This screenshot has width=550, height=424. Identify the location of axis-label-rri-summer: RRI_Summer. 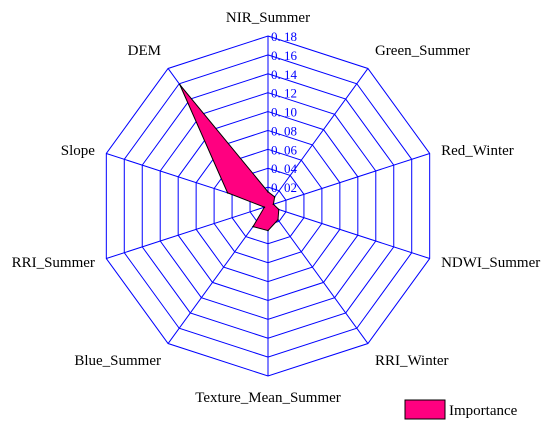
(53, 263).